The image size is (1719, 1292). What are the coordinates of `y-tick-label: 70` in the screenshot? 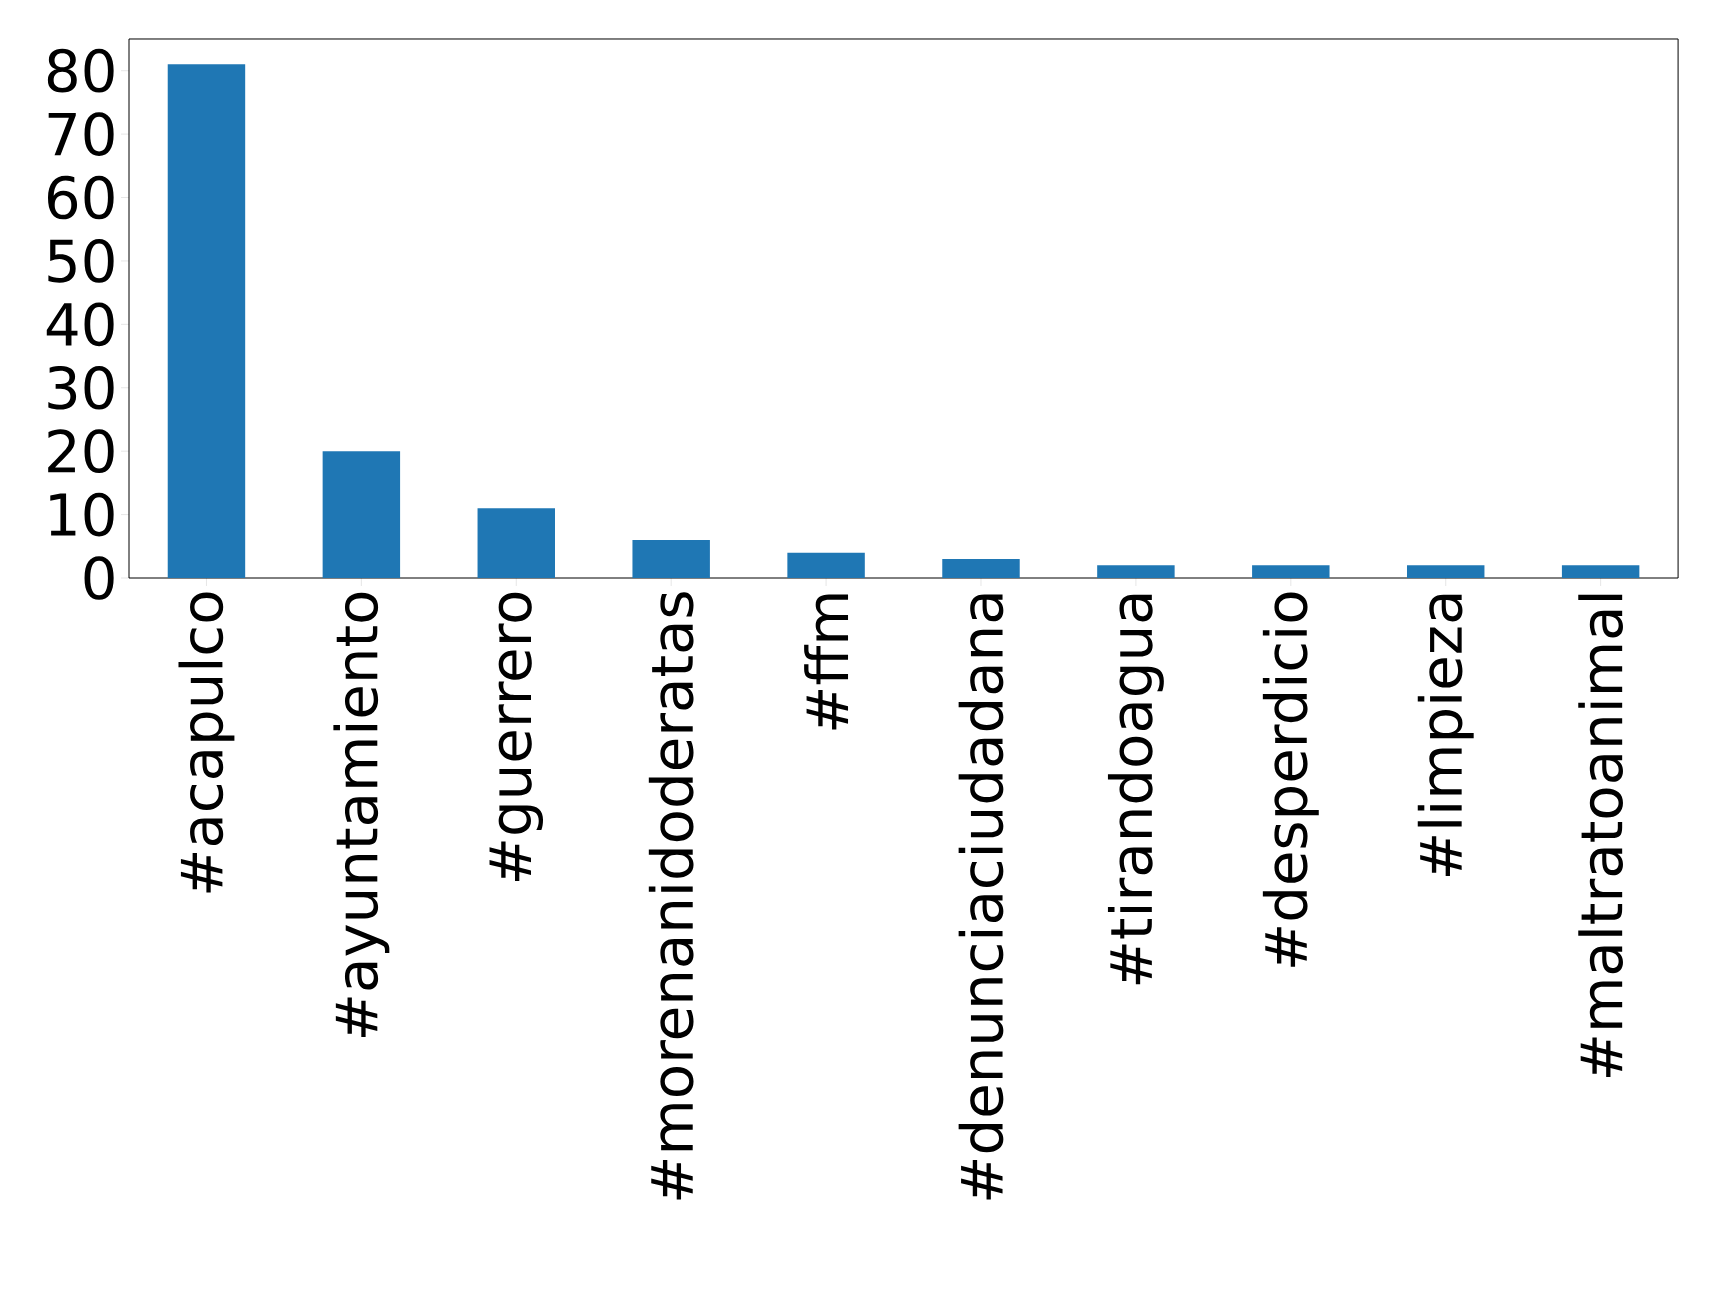 It's located at (81, 134).